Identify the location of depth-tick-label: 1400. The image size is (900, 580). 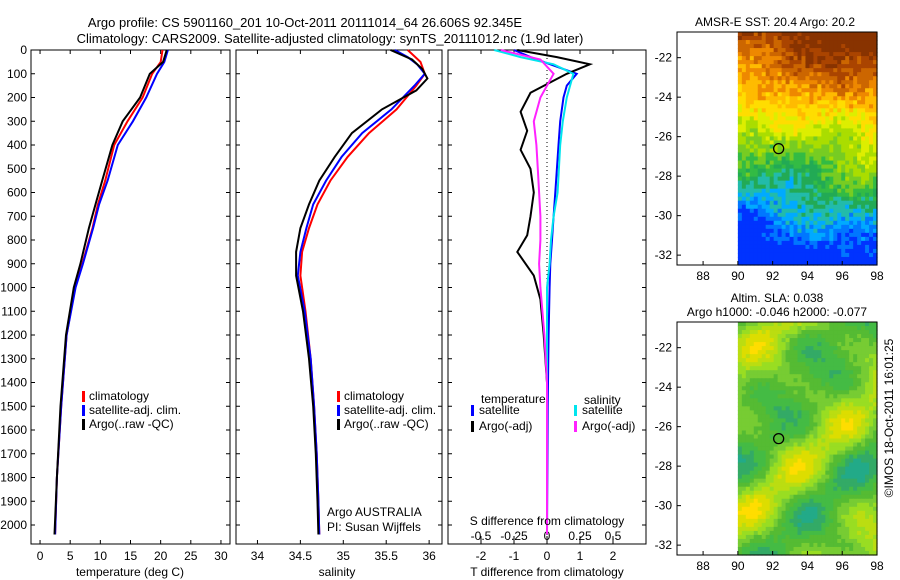
(13, 383).